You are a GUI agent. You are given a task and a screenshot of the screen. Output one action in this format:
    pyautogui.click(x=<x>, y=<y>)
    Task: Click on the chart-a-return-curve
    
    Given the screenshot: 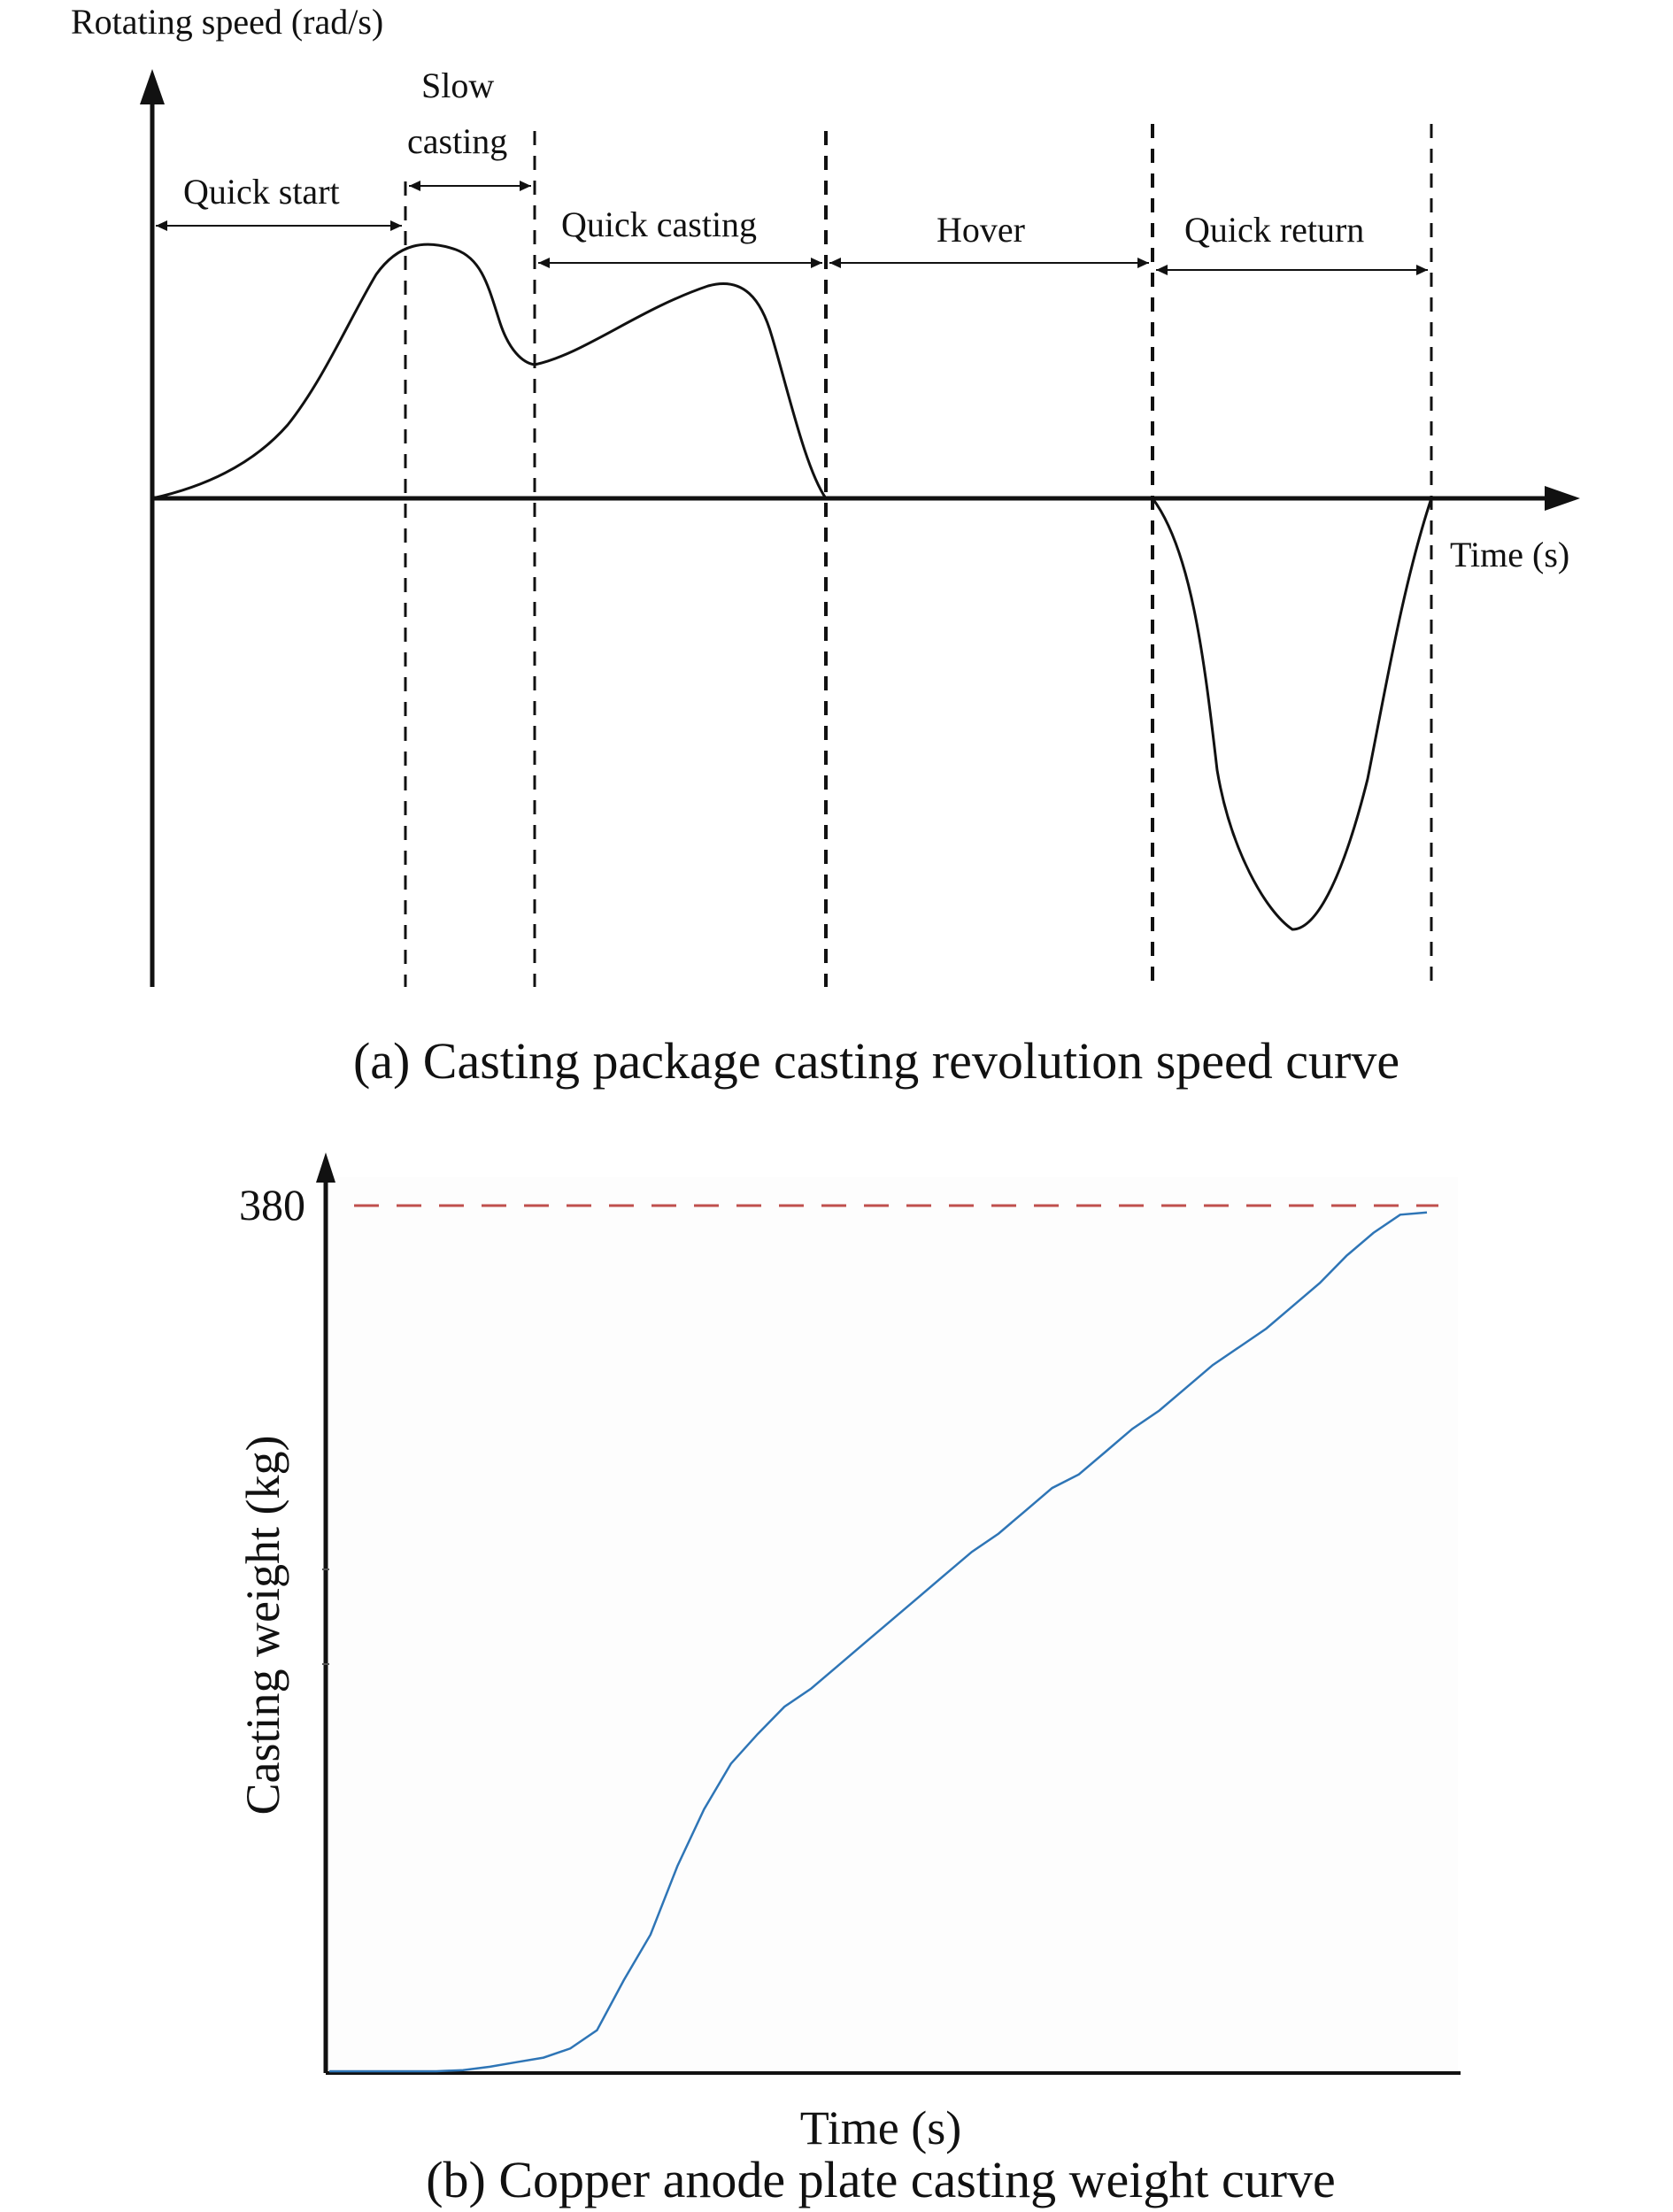 What is the action you would take?
    pyautogui.click(x=1292, y=714)
    